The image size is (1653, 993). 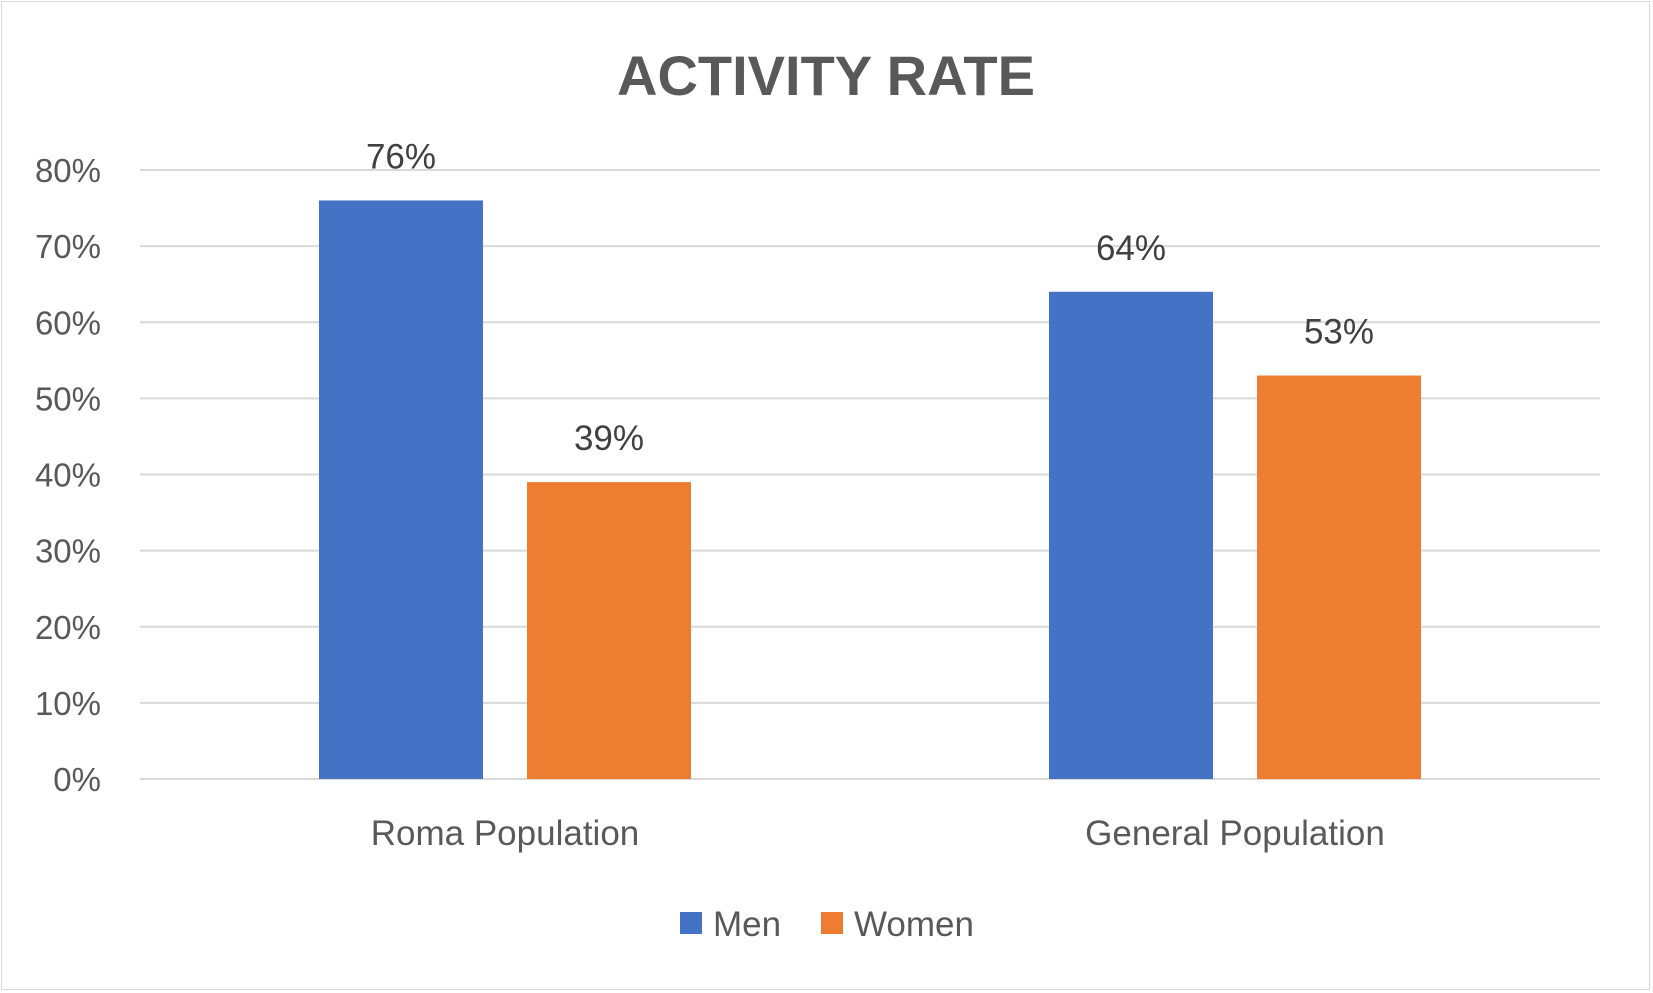 What do you see at coordinates (401, 156) in the screenshot?
I see `data-label: 76%` at bounding box center [401, 156].